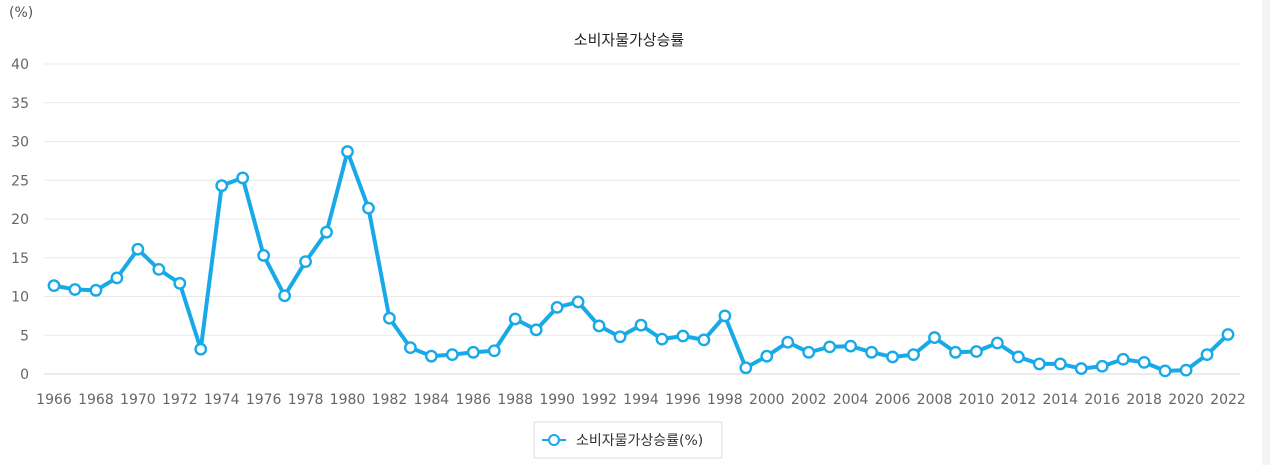  What do you see at coordinates (599, 400) in the screenshot?
I see `x-tick-label-1992: 1992` at bounding box center [599, 400].